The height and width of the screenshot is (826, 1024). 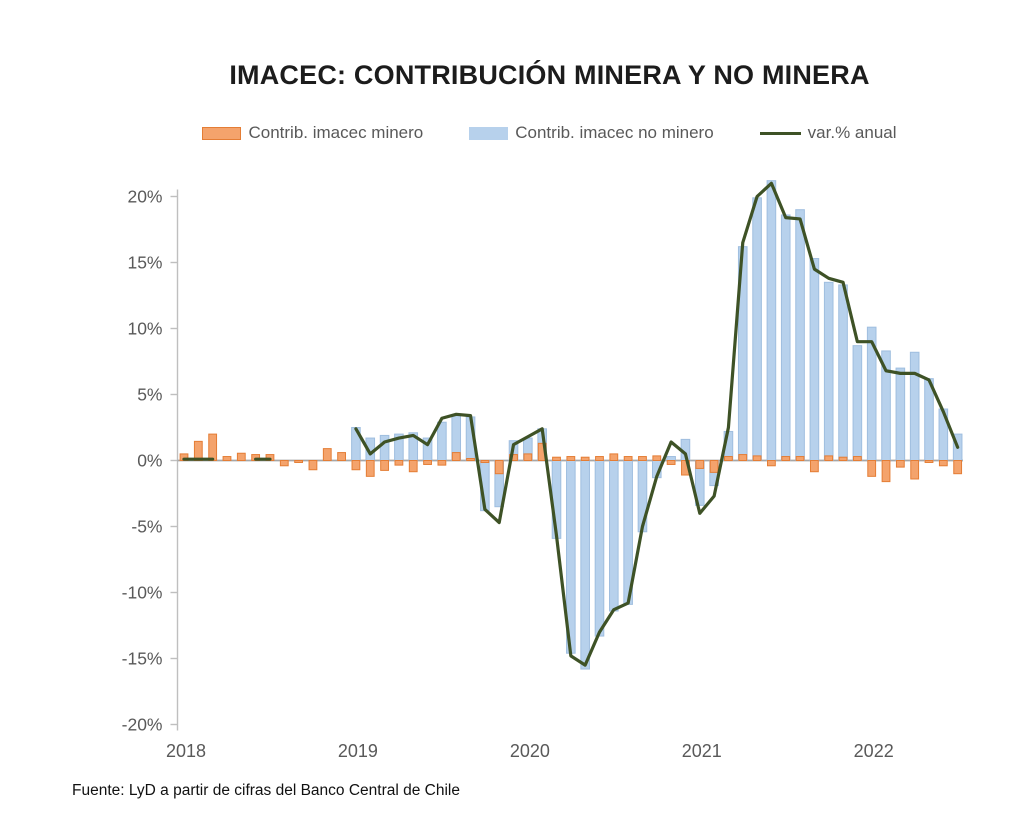 What do you see at coordinates (489, 133) in the screenshot?
I see `no-minero-bar-swatch-icon` at bounding box center [489, 133].